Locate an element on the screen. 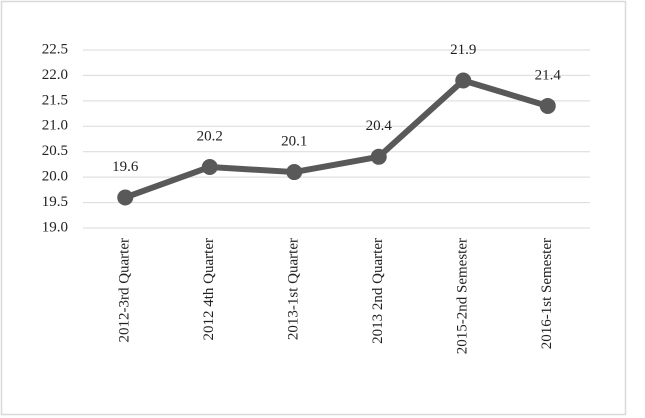  y-tick-label: 20.5 is located at coordinates (55, 151).